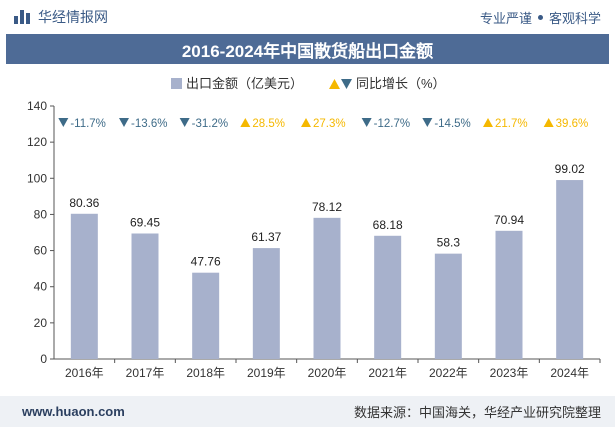 This screenshot has width=615, height=427. What do you see at coordinates (505, 18) in the screenshot?
I see `tagline-professional: 专业严谨` at bounding box center [505, 18].